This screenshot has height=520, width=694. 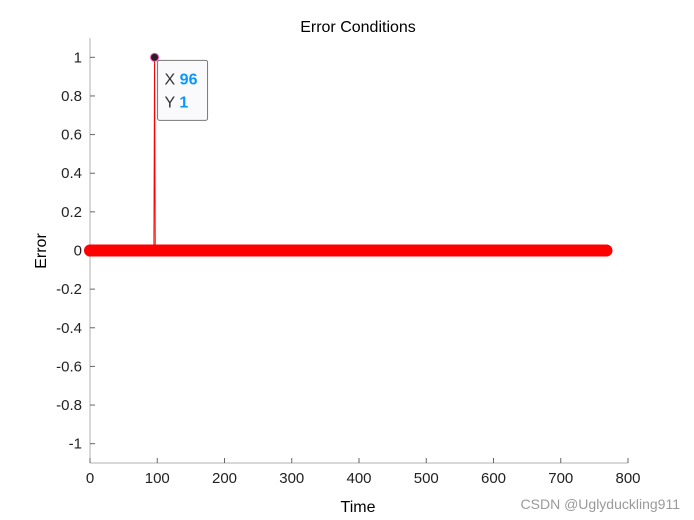 I want to click on y-axis-label: Error, so click(x=41, y=251).